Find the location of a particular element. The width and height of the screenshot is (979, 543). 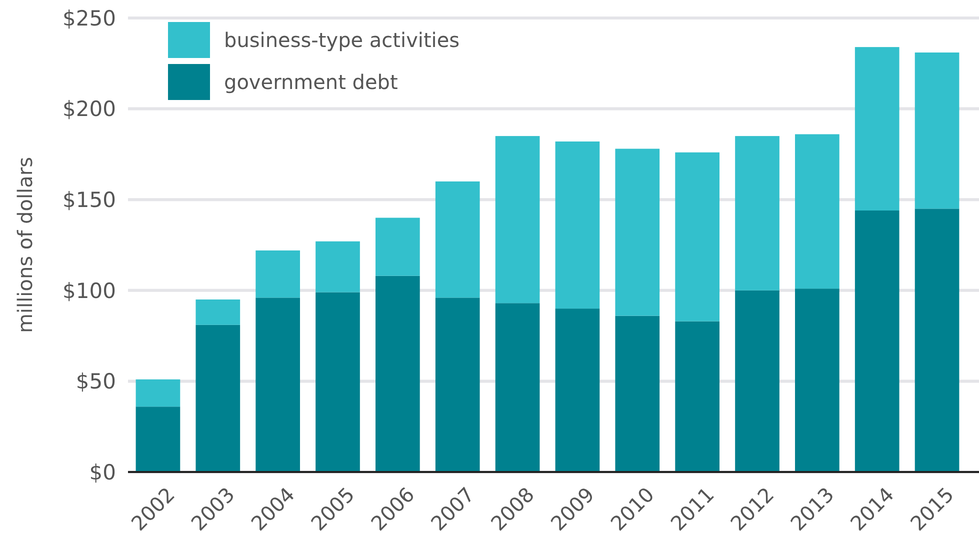

y-tick-label: $200 is located at coordinates (89, 109).